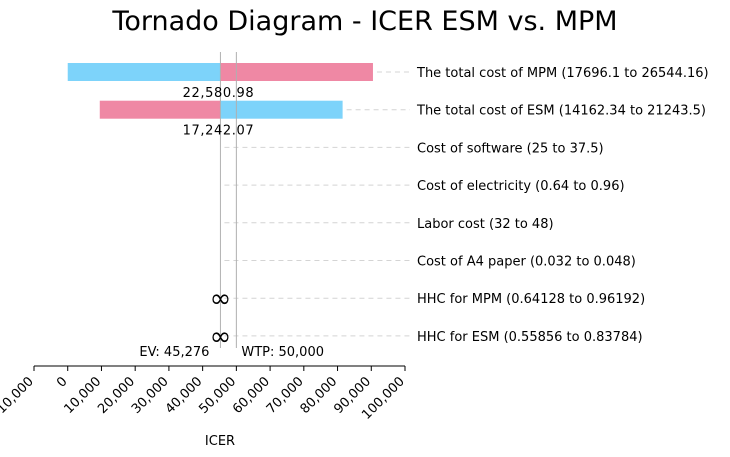 This screenshot has height=457, width=730. What do you see at coordinates (282, 352) in the screenshot?
I see `wtp-label: WTP: 50,000` at bounding box center [282, 352].